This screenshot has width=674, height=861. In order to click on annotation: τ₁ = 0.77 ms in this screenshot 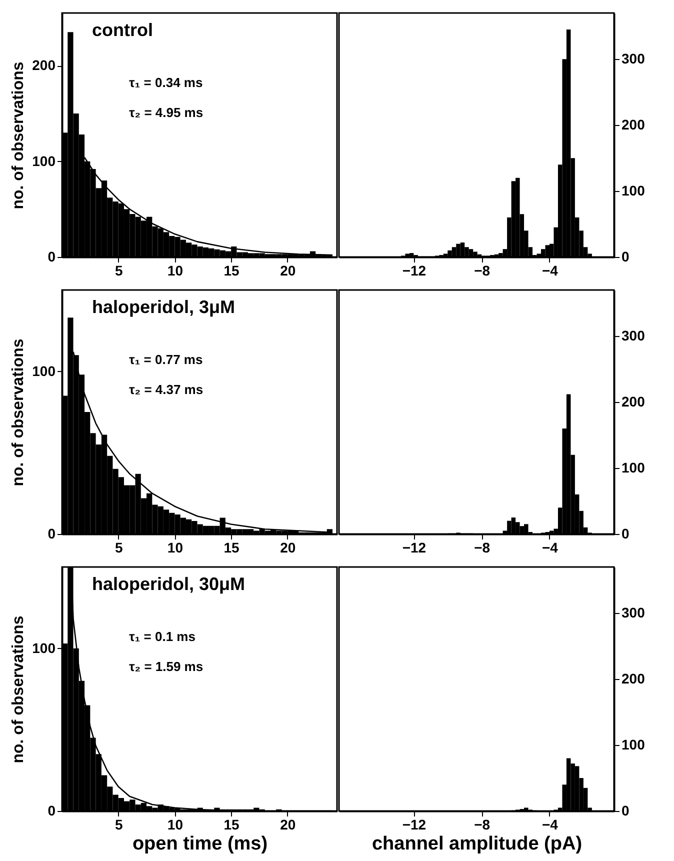, I will do `click(166, 359)`.